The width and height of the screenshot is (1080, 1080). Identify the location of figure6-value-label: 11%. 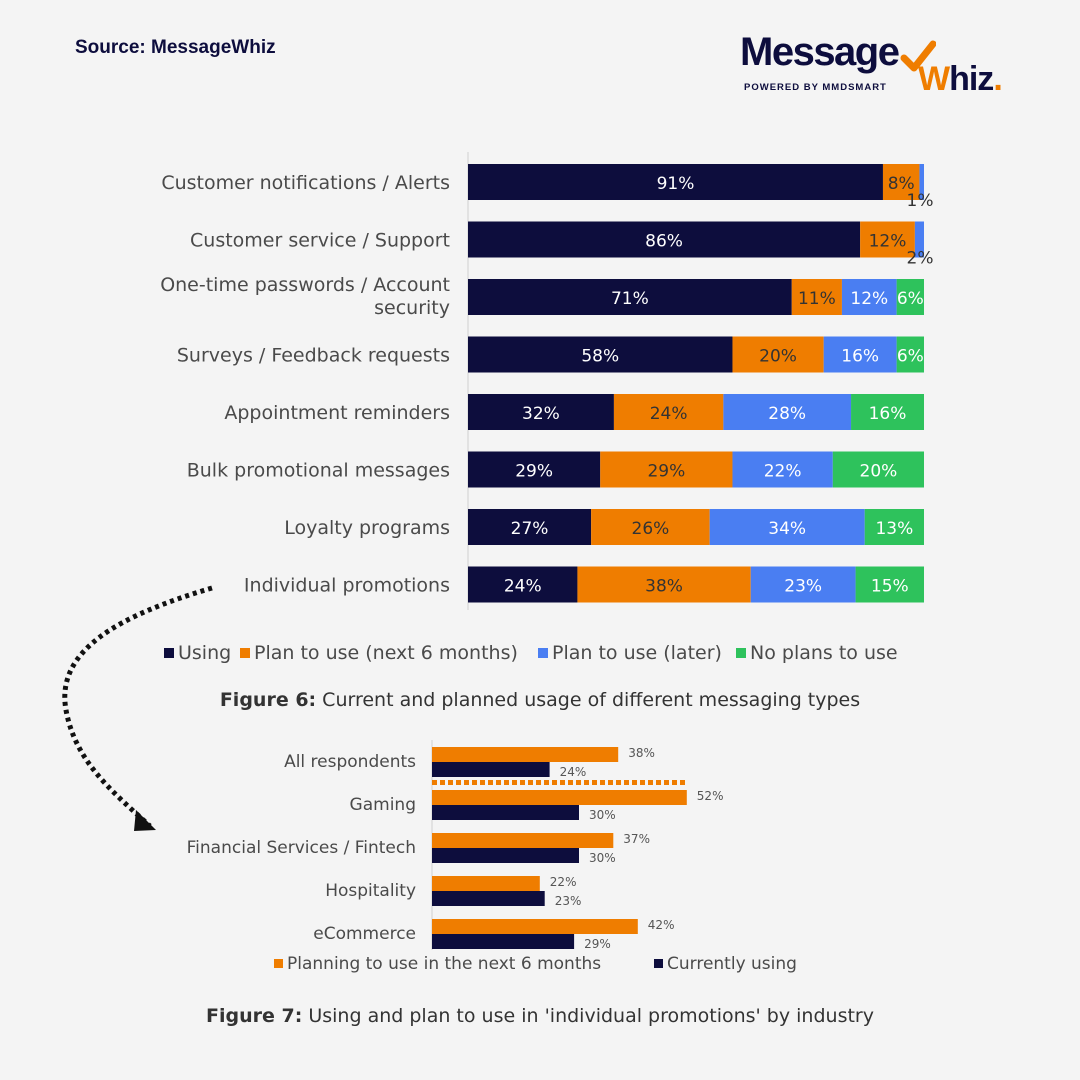
(817, 299).